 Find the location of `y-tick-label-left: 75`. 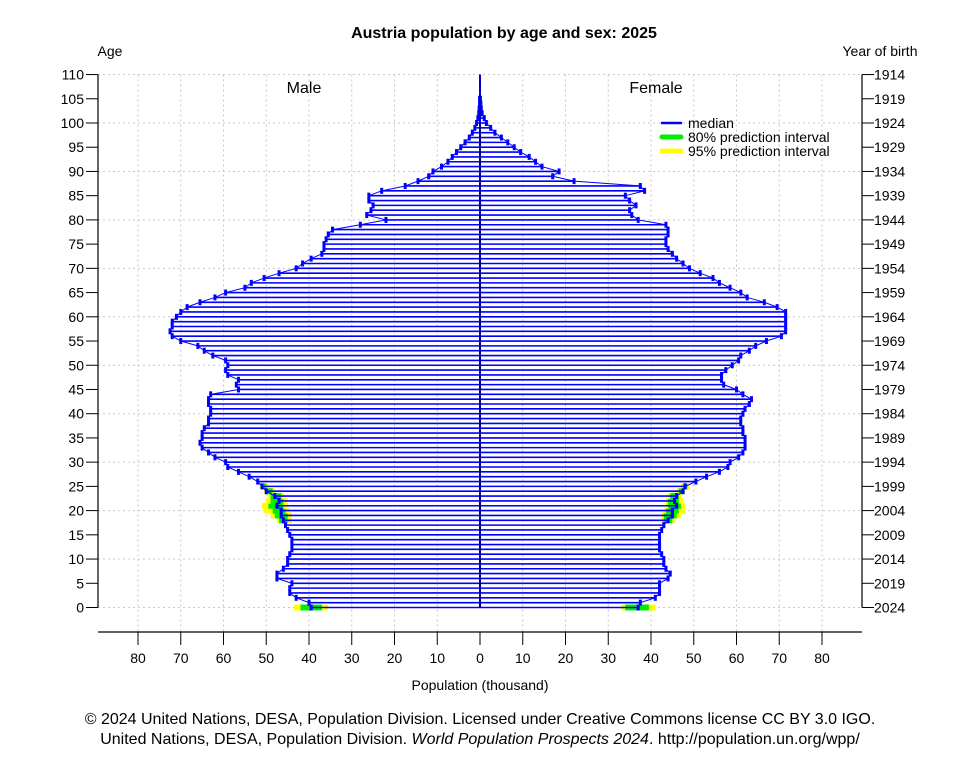

y-tick-label-left: 75 is located at coordinates (76, 244).